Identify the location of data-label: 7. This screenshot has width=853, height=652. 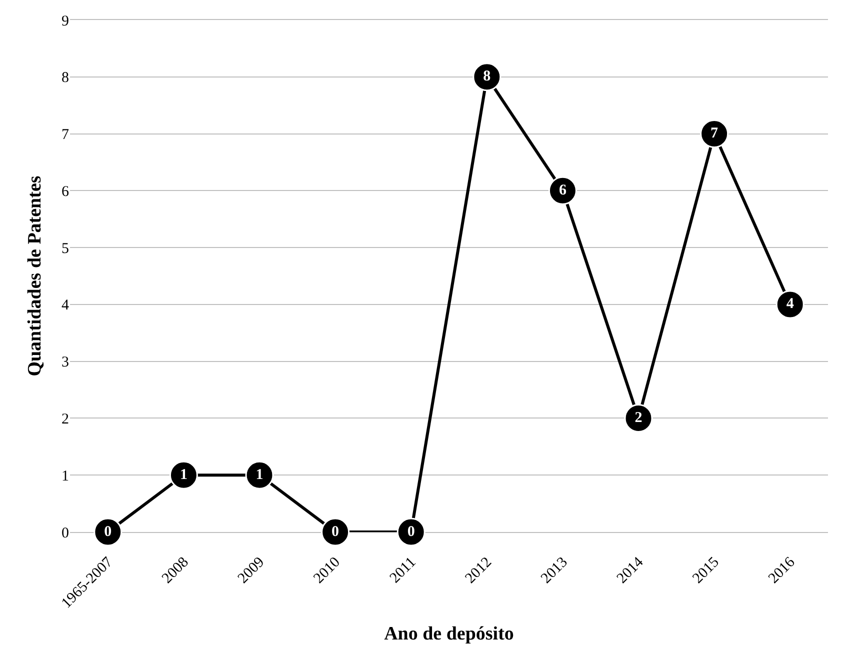
(714, 134).